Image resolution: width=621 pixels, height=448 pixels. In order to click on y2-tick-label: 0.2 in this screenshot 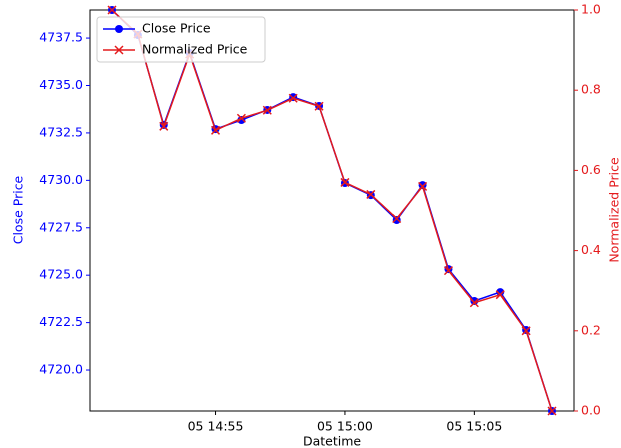, I will do `click(591, 329)`.